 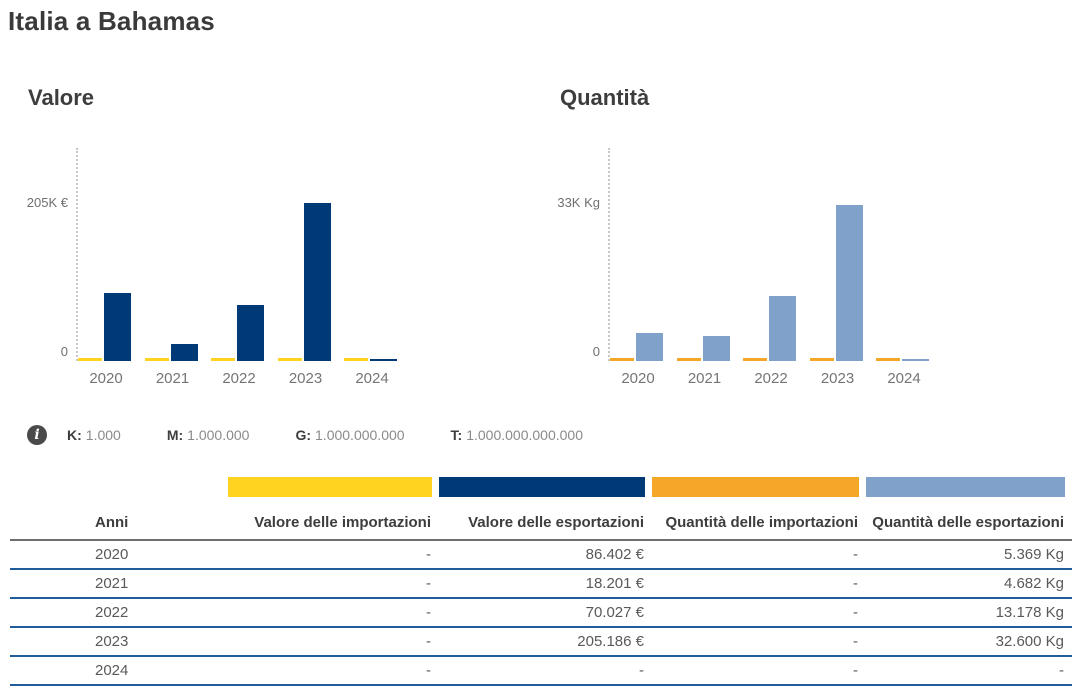 I want to click on unit-item-g: G: 1.000.000.000, so click(x=350, y=435).